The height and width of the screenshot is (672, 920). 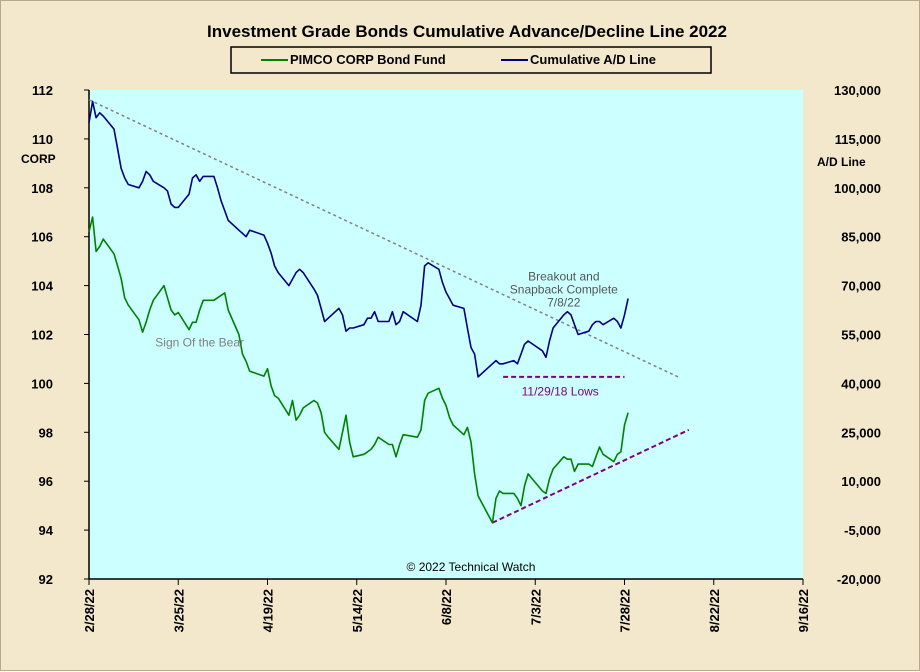 I want to click on annotation-line: Snapback Complete, so click(x=564, y=290).